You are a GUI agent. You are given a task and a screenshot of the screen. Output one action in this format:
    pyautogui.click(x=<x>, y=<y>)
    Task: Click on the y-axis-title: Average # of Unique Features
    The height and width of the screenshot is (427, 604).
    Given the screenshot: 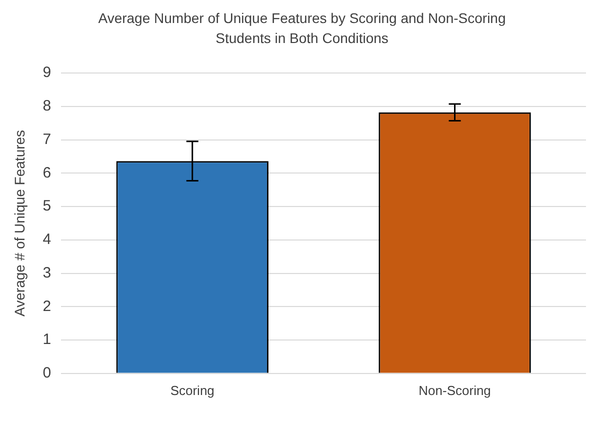 What is the action you would take?
    pyautogui.click(x=19, y=223)
    